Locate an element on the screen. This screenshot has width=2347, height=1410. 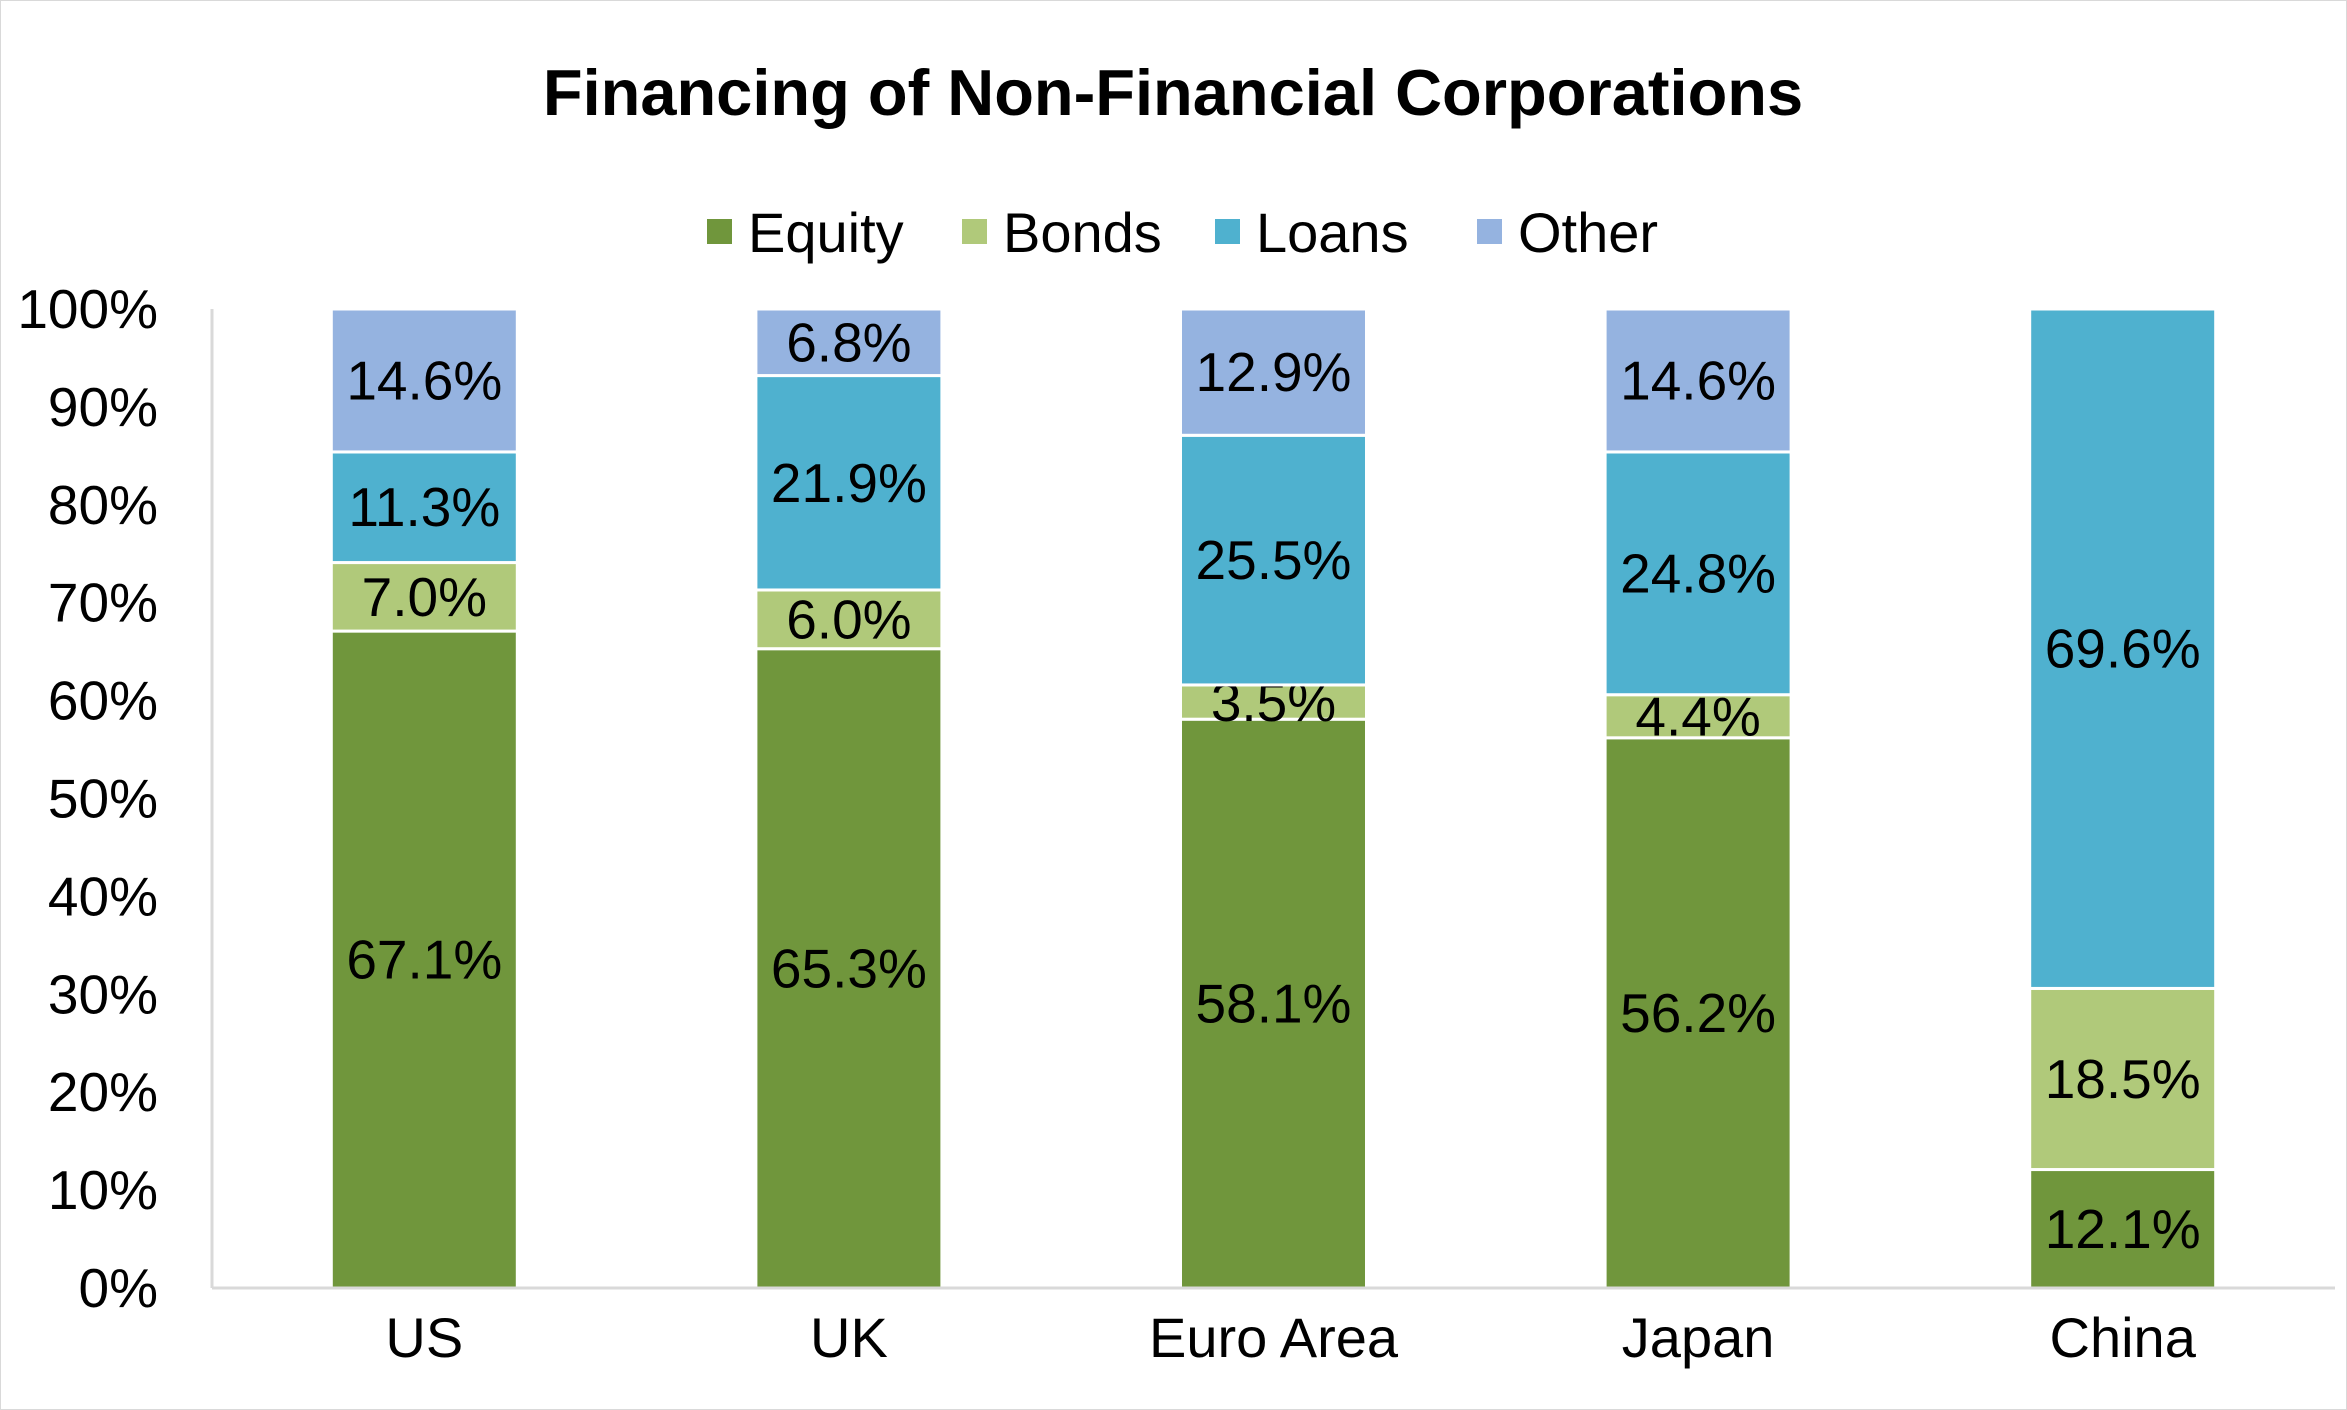
bar-euro-area-other is located at coordinates (1273, 372).